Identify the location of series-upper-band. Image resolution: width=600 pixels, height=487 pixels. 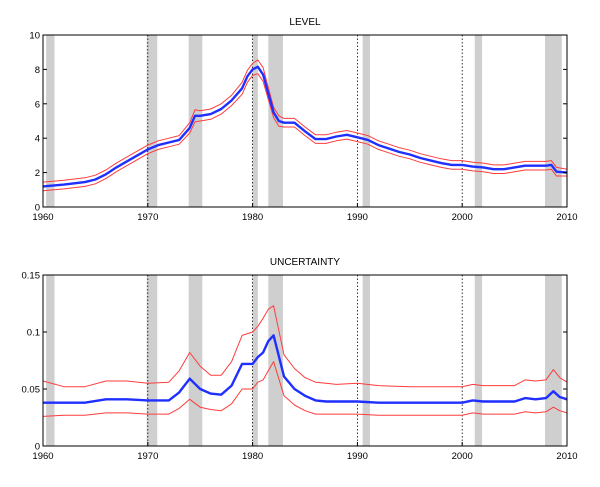
(305, 346).